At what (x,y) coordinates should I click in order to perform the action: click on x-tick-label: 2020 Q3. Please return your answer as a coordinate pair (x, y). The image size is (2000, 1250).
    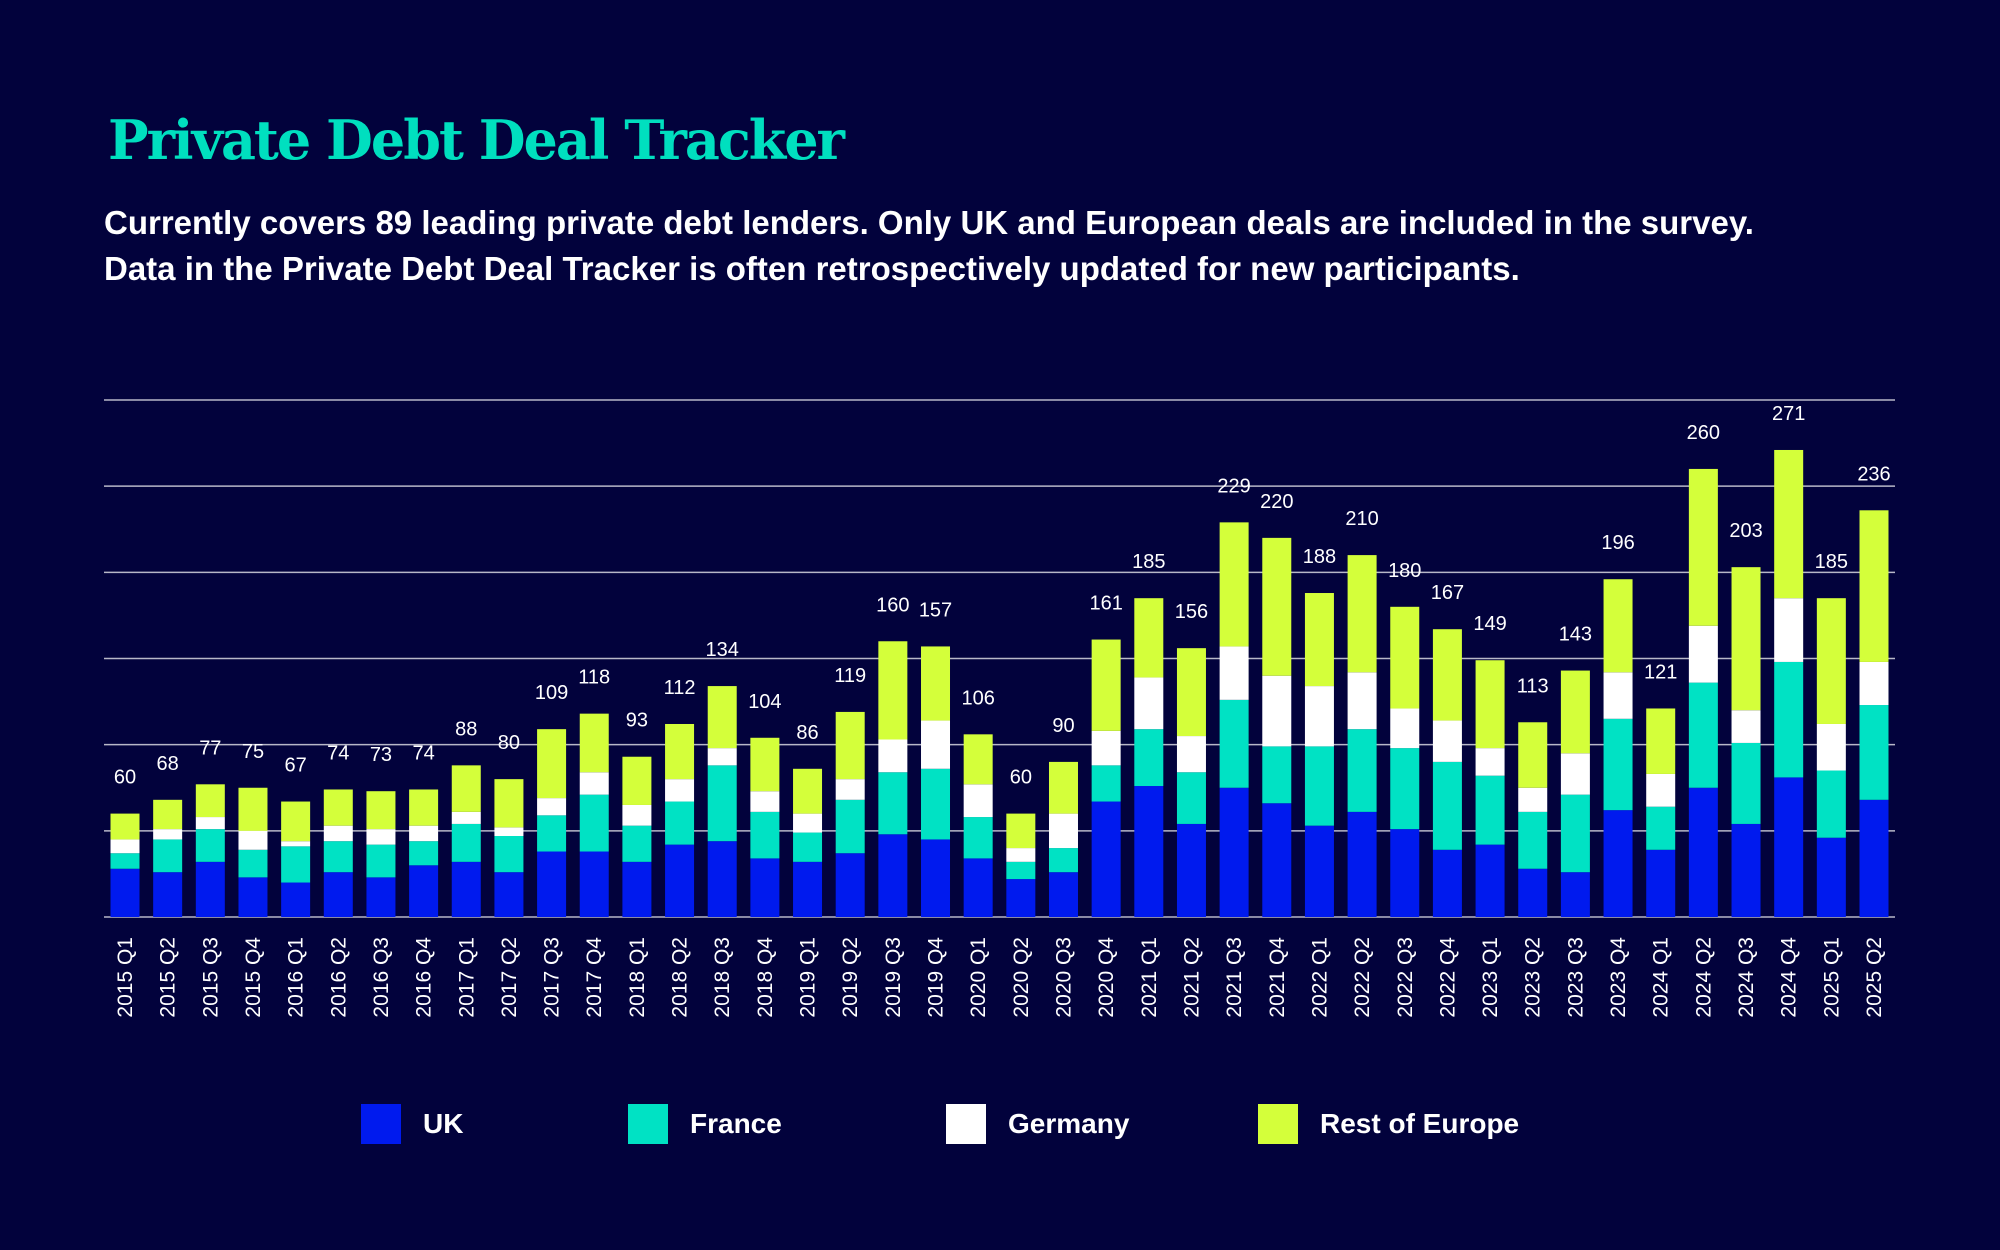
    Looking at the image, I should click on (1063, 977).